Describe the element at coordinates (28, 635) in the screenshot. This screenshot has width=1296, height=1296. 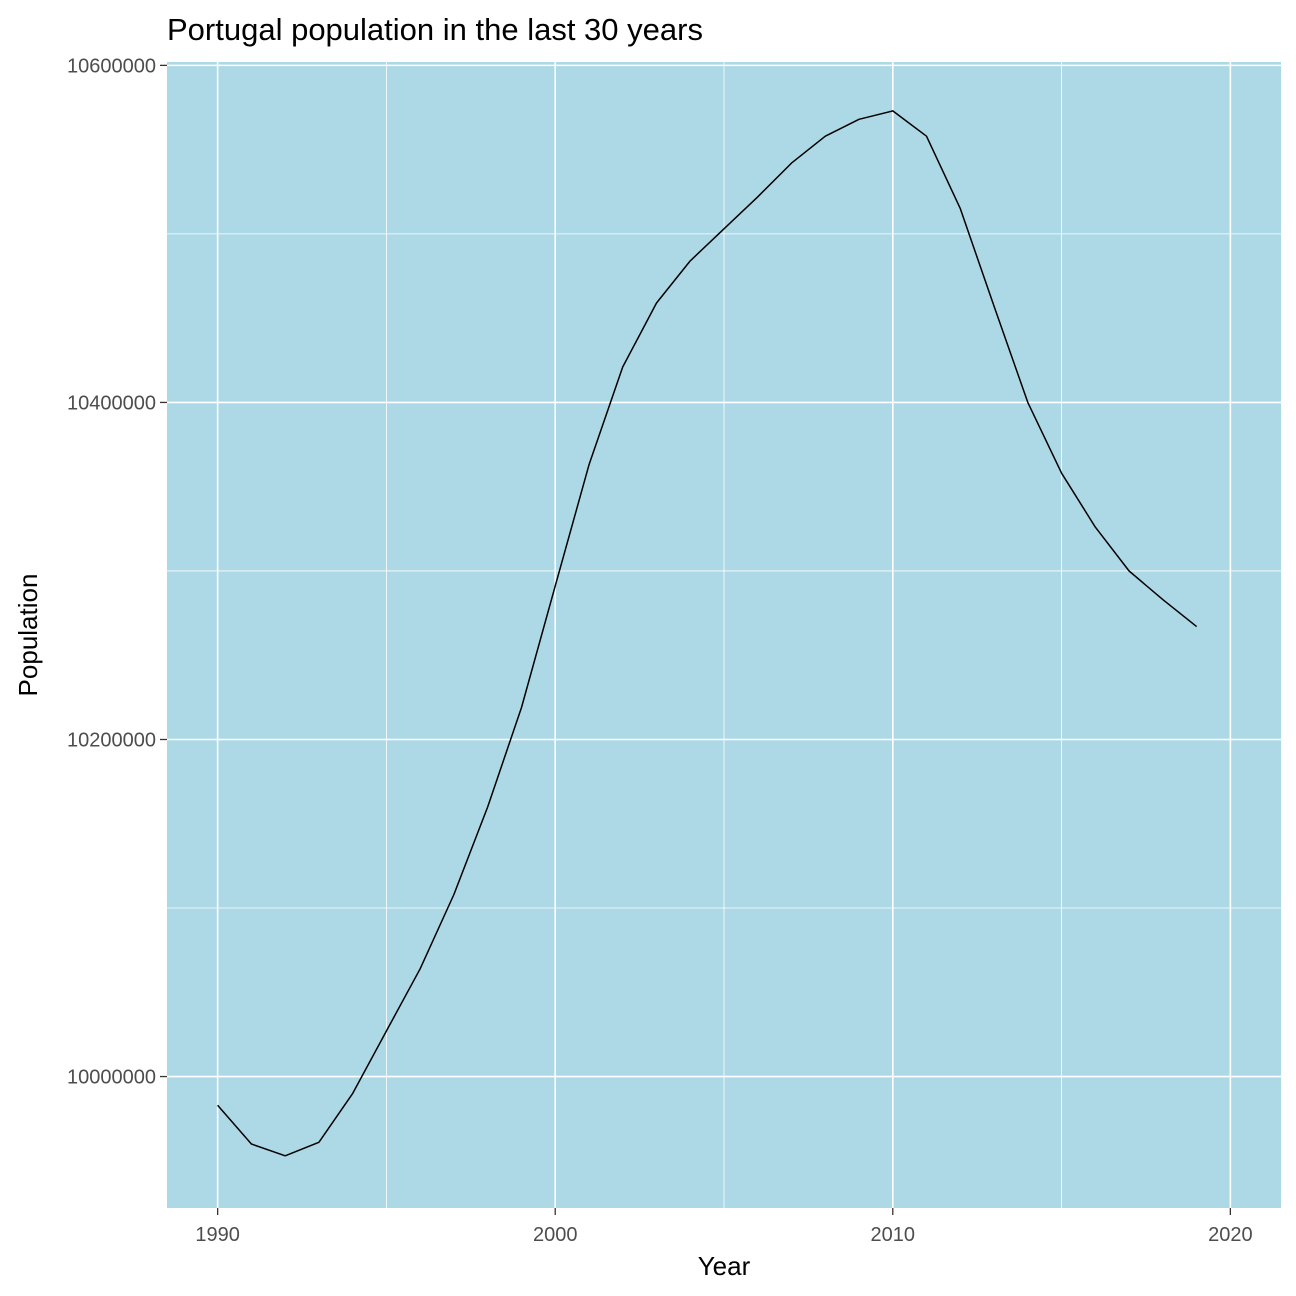
I see `y-axis-title: Population` at that location.